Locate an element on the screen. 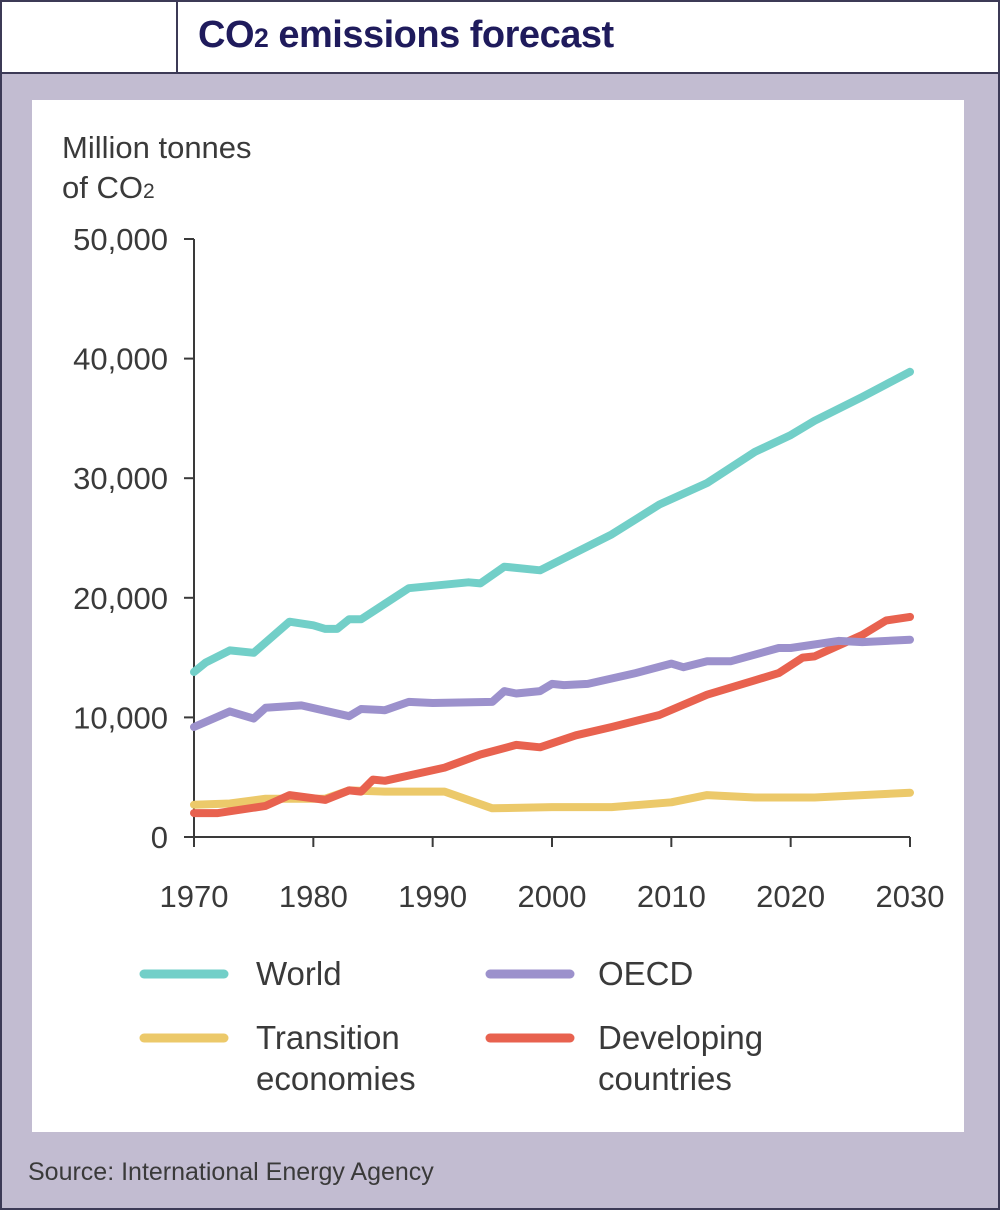  legend-item-oecd: OECD is located at coordinates (589, 973).